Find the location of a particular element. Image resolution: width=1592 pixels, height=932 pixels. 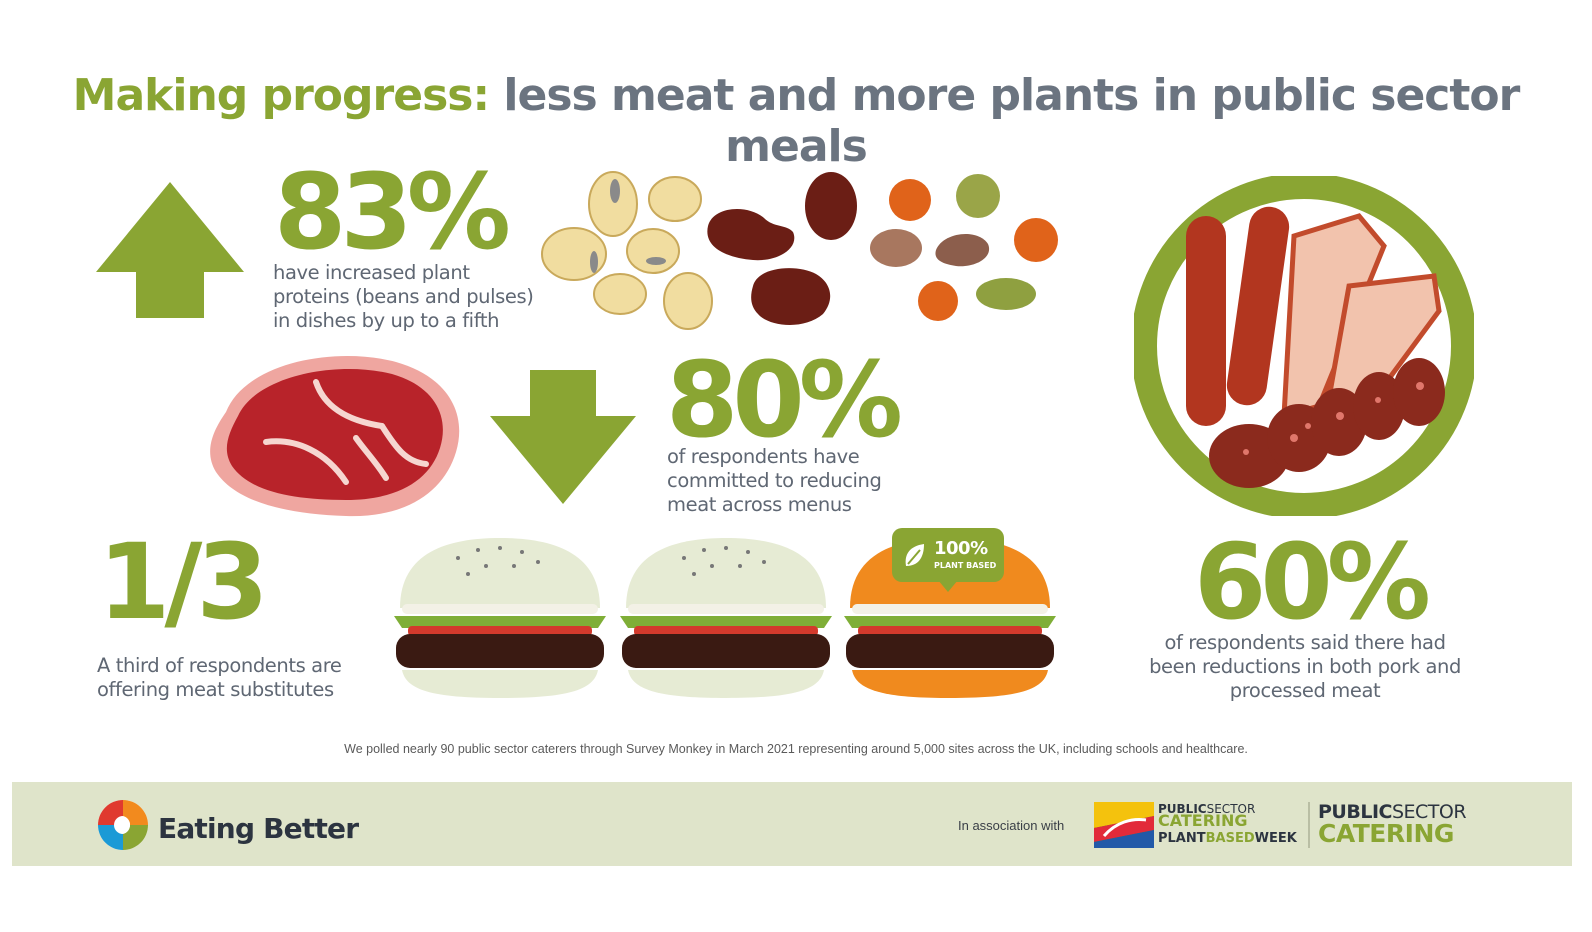

stat-60-line: been reductions in both pork and is located at coordinates (1305, 666).